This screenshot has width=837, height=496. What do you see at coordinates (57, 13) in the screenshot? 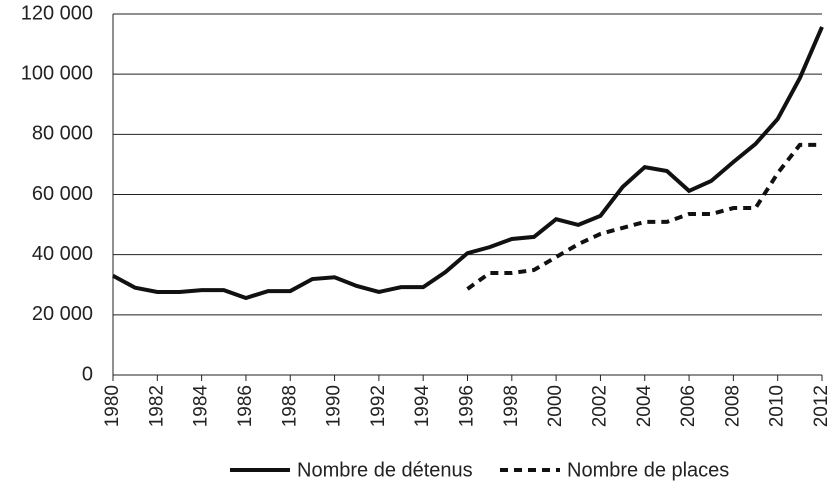
I see `y-tick-label: 120 000` at bounding box center [57, 13].